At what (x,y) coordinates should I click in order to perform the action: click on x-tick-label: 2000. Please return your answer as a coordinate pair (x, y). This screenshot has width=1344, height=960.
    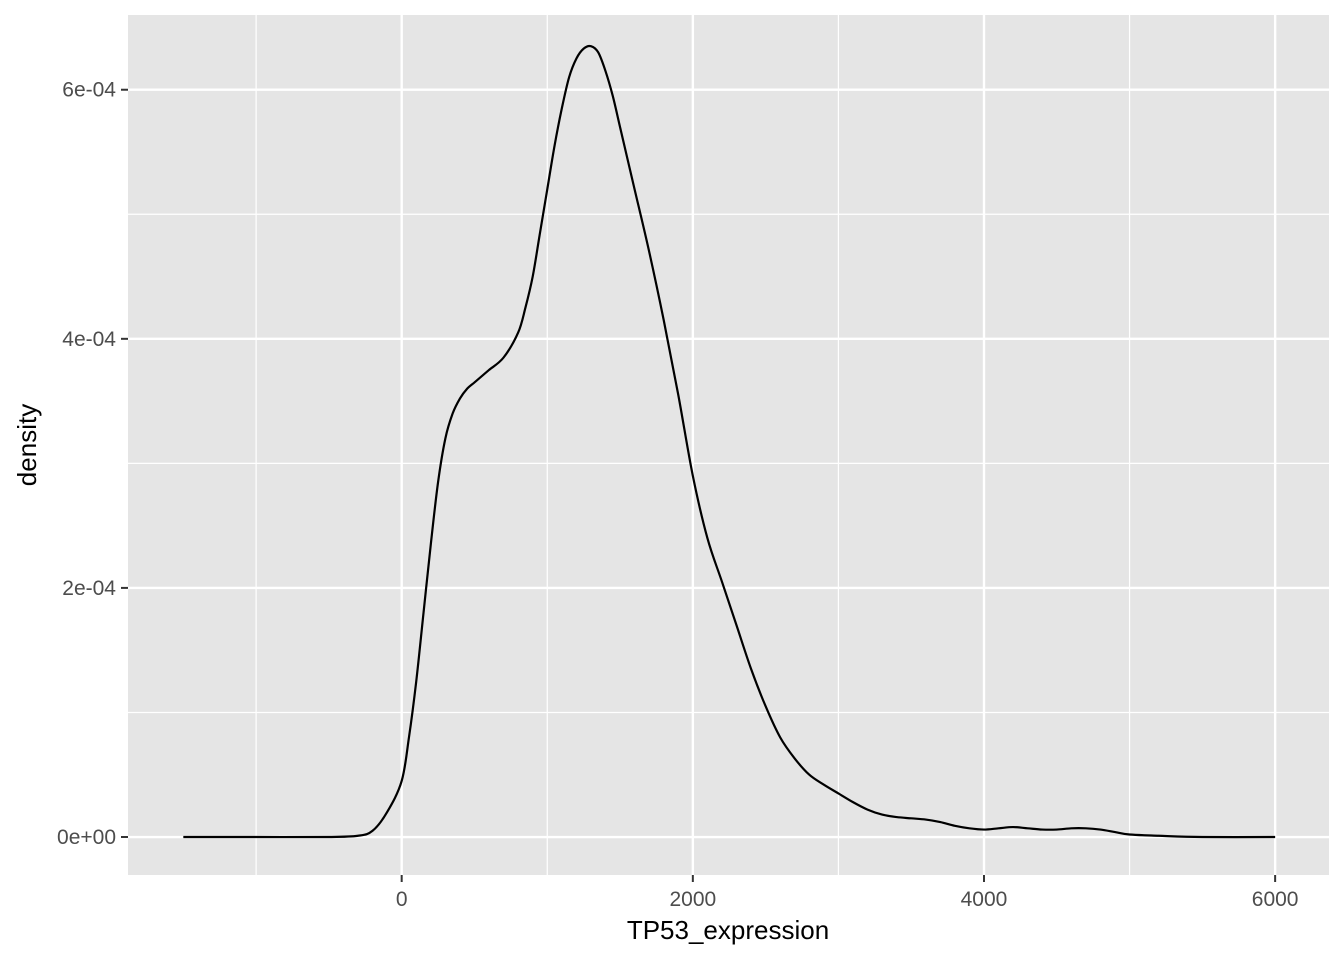
    Looking at the image, I should click on (692, 899).